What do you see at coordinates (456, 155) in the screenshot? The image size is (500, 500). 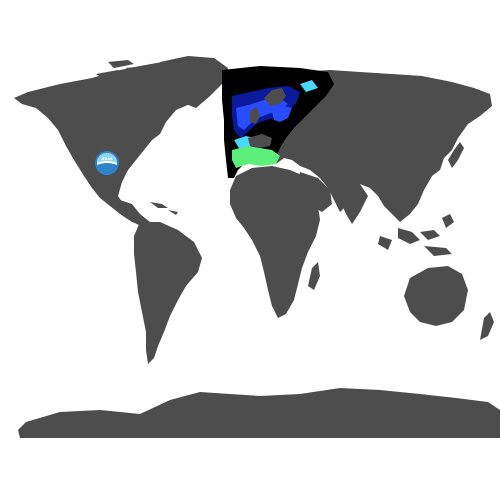 I see `japan` at bounding box center [456, 155].